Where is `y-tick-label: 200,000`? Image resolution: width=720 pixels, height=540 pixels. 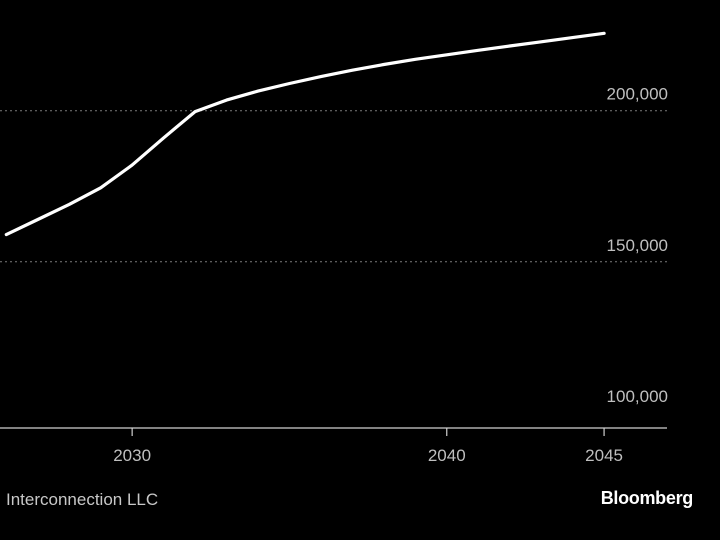 y-tick-label: 200,000 is located at coordinates (637, 94).